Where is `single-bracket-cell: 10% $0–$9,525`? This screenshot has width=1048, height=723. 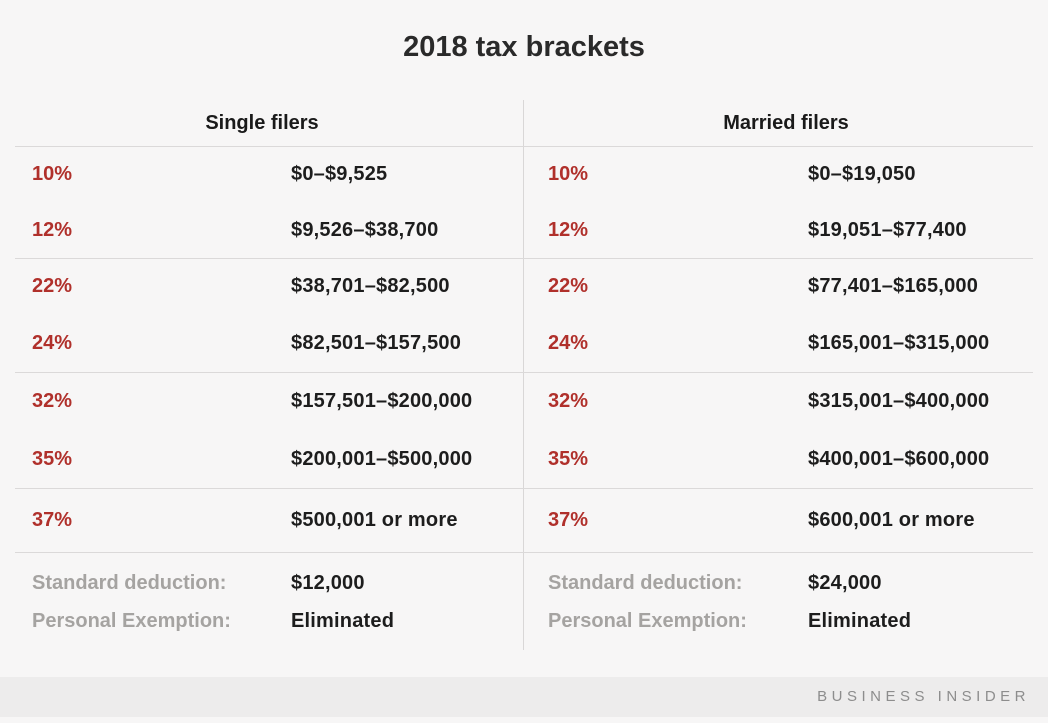
single-bracket-cell: 10% $0–$9,525 is located at coordinates (262, 174).